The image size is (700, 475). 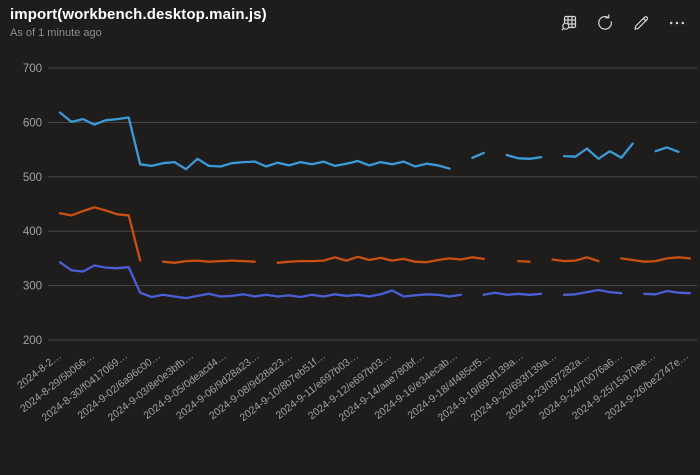 What do you see at coordinates (375, 280) in the screenshot?
I see `series-purple-line` at bounding box center [375, 280].